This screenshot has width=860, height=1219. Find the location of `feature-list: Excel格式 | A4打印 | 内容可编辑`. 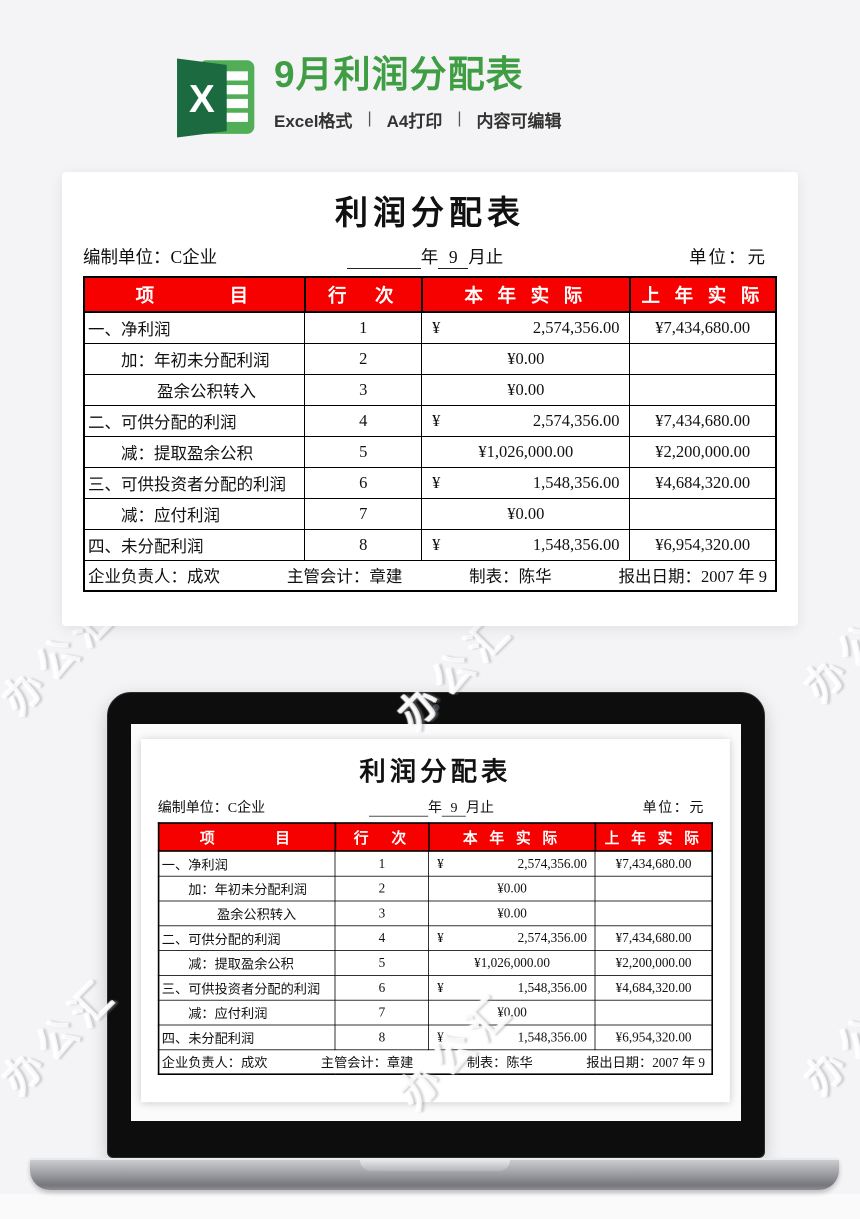

feature-list: Excel格式 | A4打印 | 内容可编辑 is located at coordinates (417, 119).